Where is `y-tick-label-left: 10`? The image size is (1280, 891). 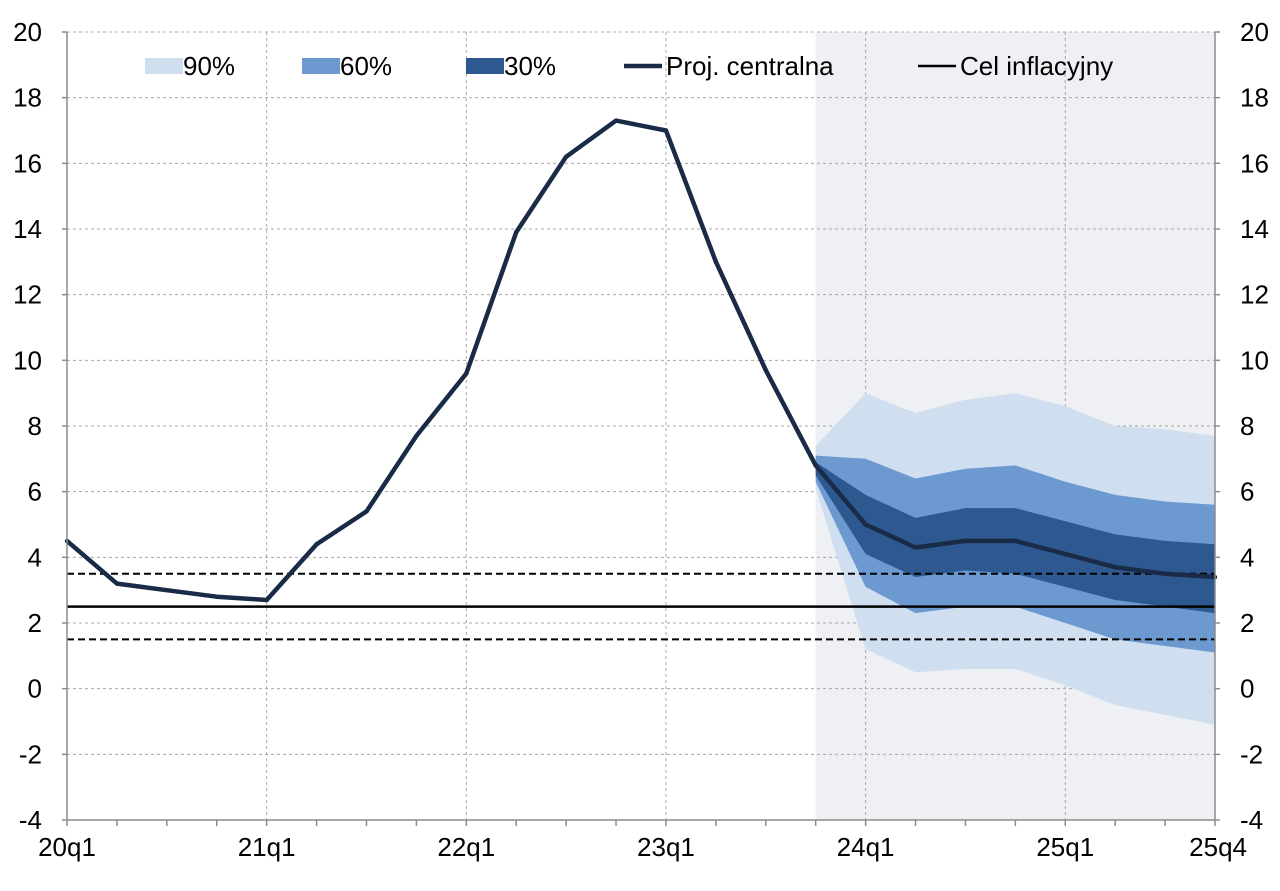
y-tick-label-left: 10 is located at coordinates (27, 360).